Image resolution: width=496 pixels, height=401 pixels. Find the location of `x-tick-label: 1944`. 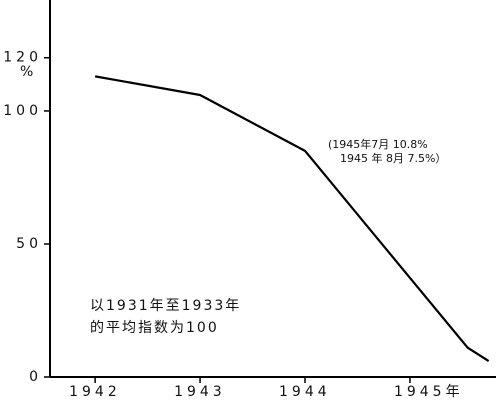

x-tick-label: 1944 is located at coordinates (305, 392).